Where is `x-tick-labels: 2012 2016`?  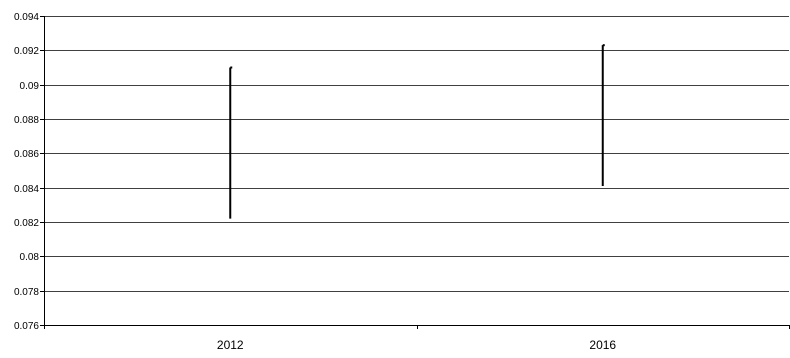 x-tick-labels: 2012 2016 is located at coordinates (417, 345).